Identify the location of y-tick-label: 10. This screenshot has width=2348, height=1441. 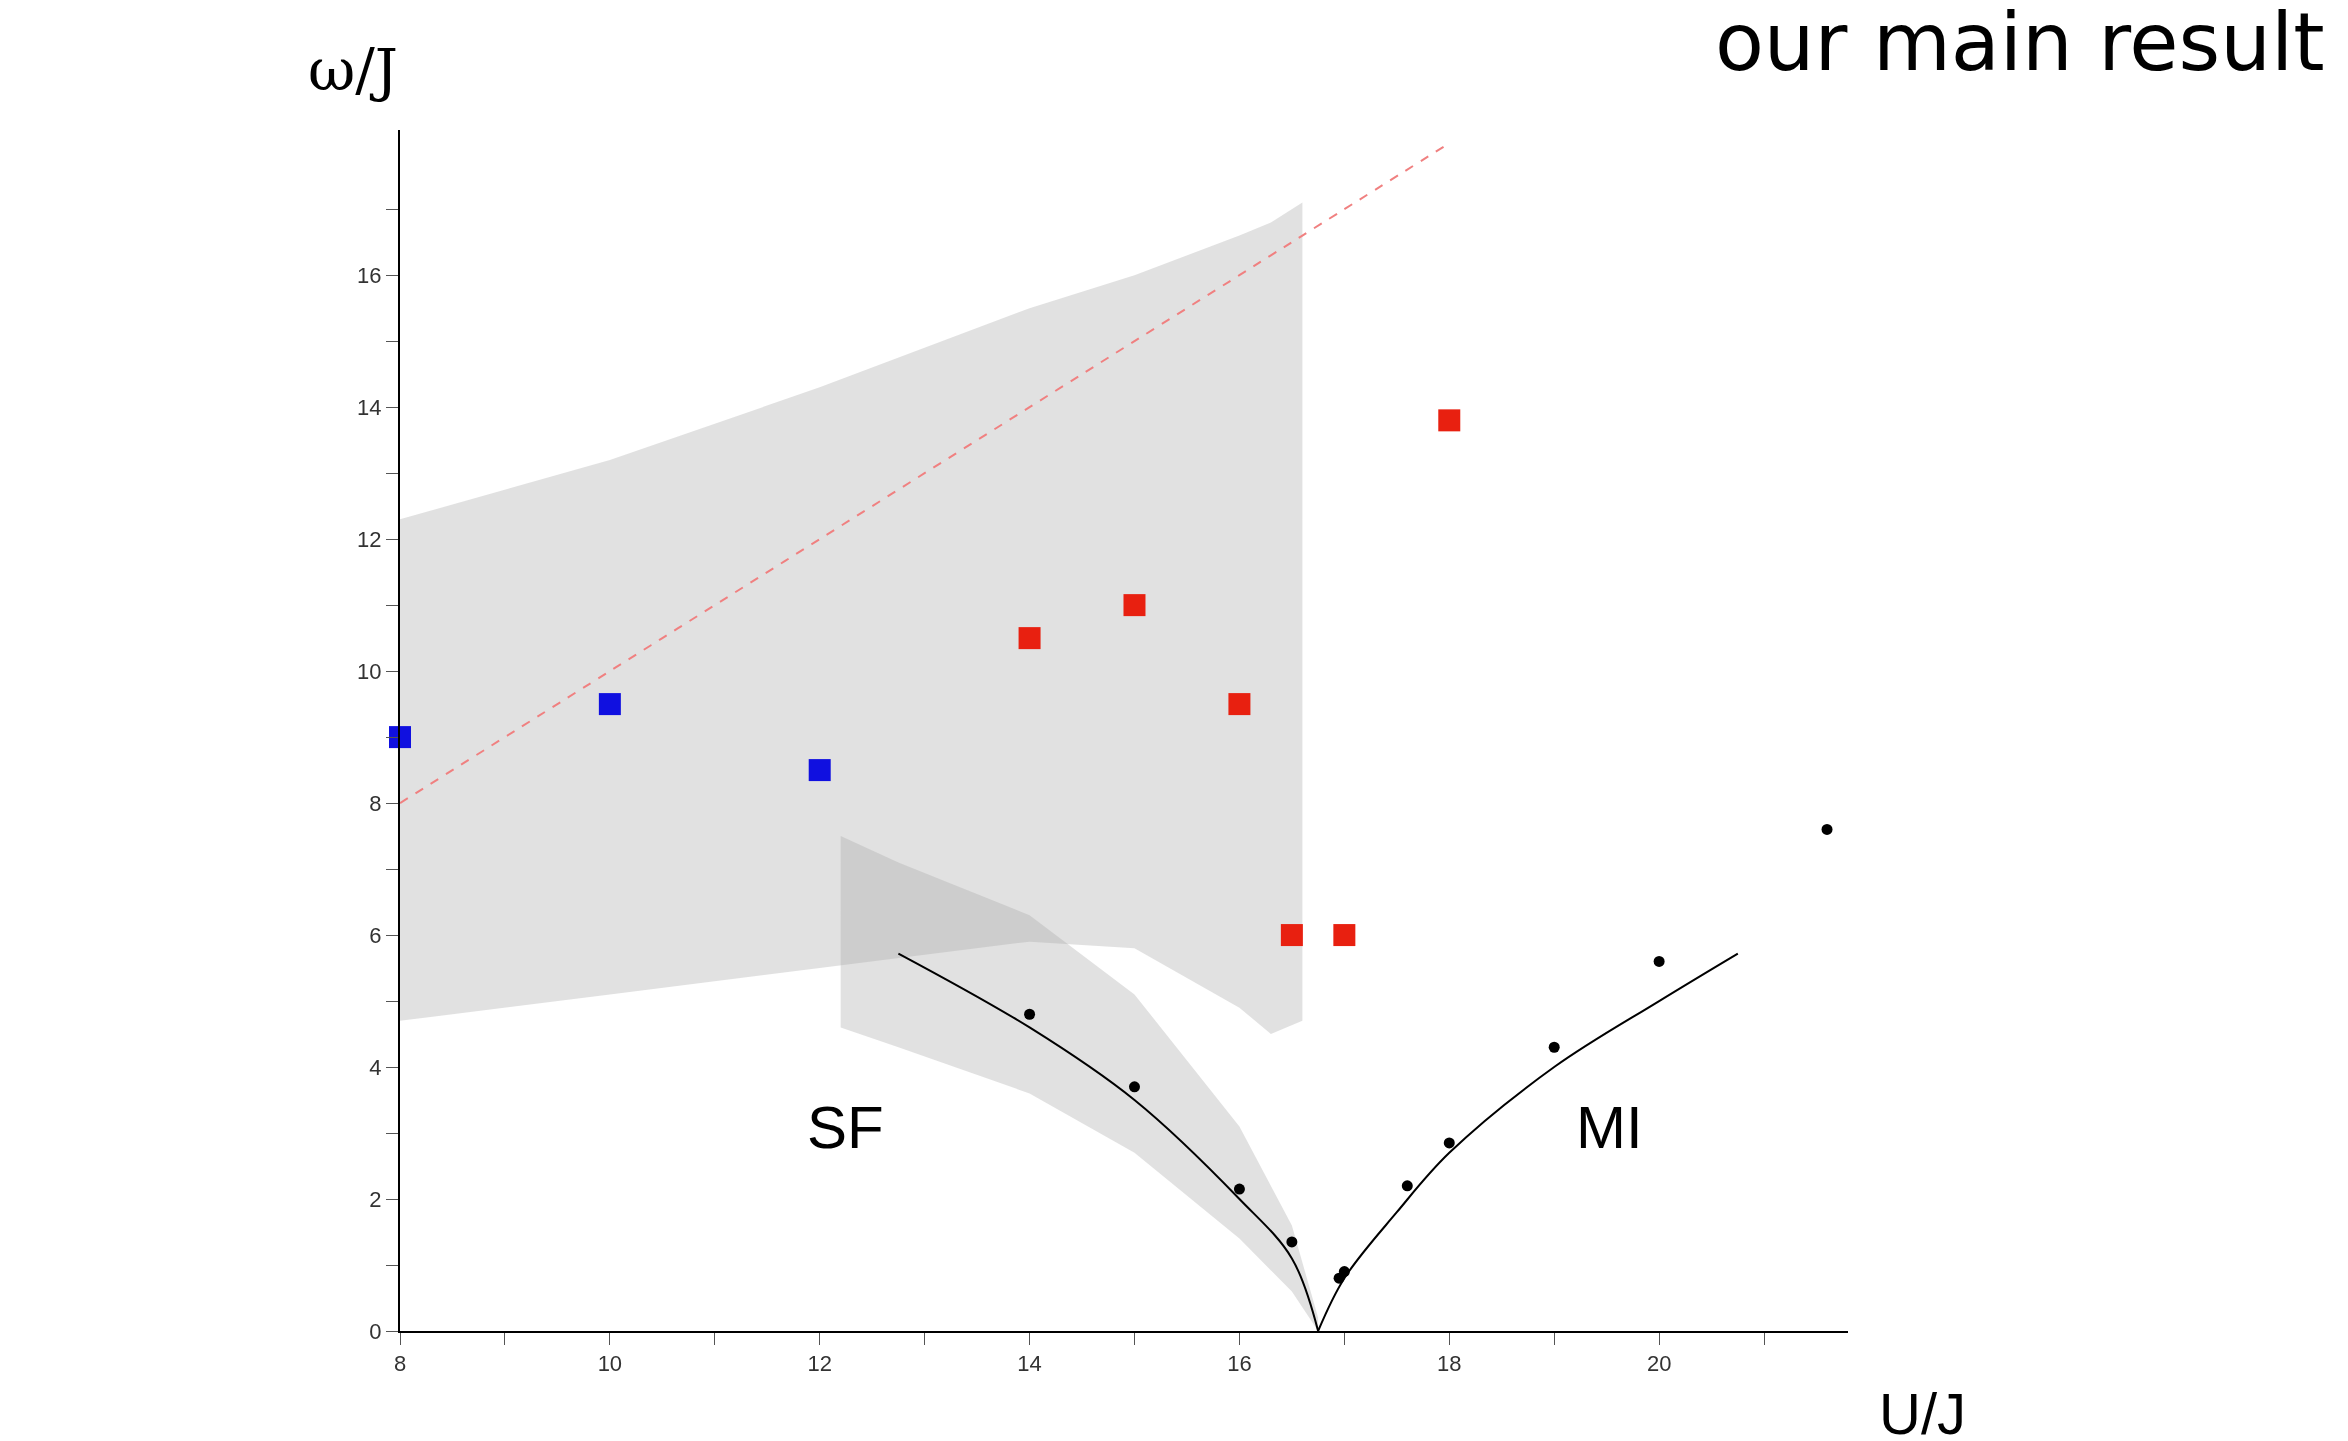
(369, 671).